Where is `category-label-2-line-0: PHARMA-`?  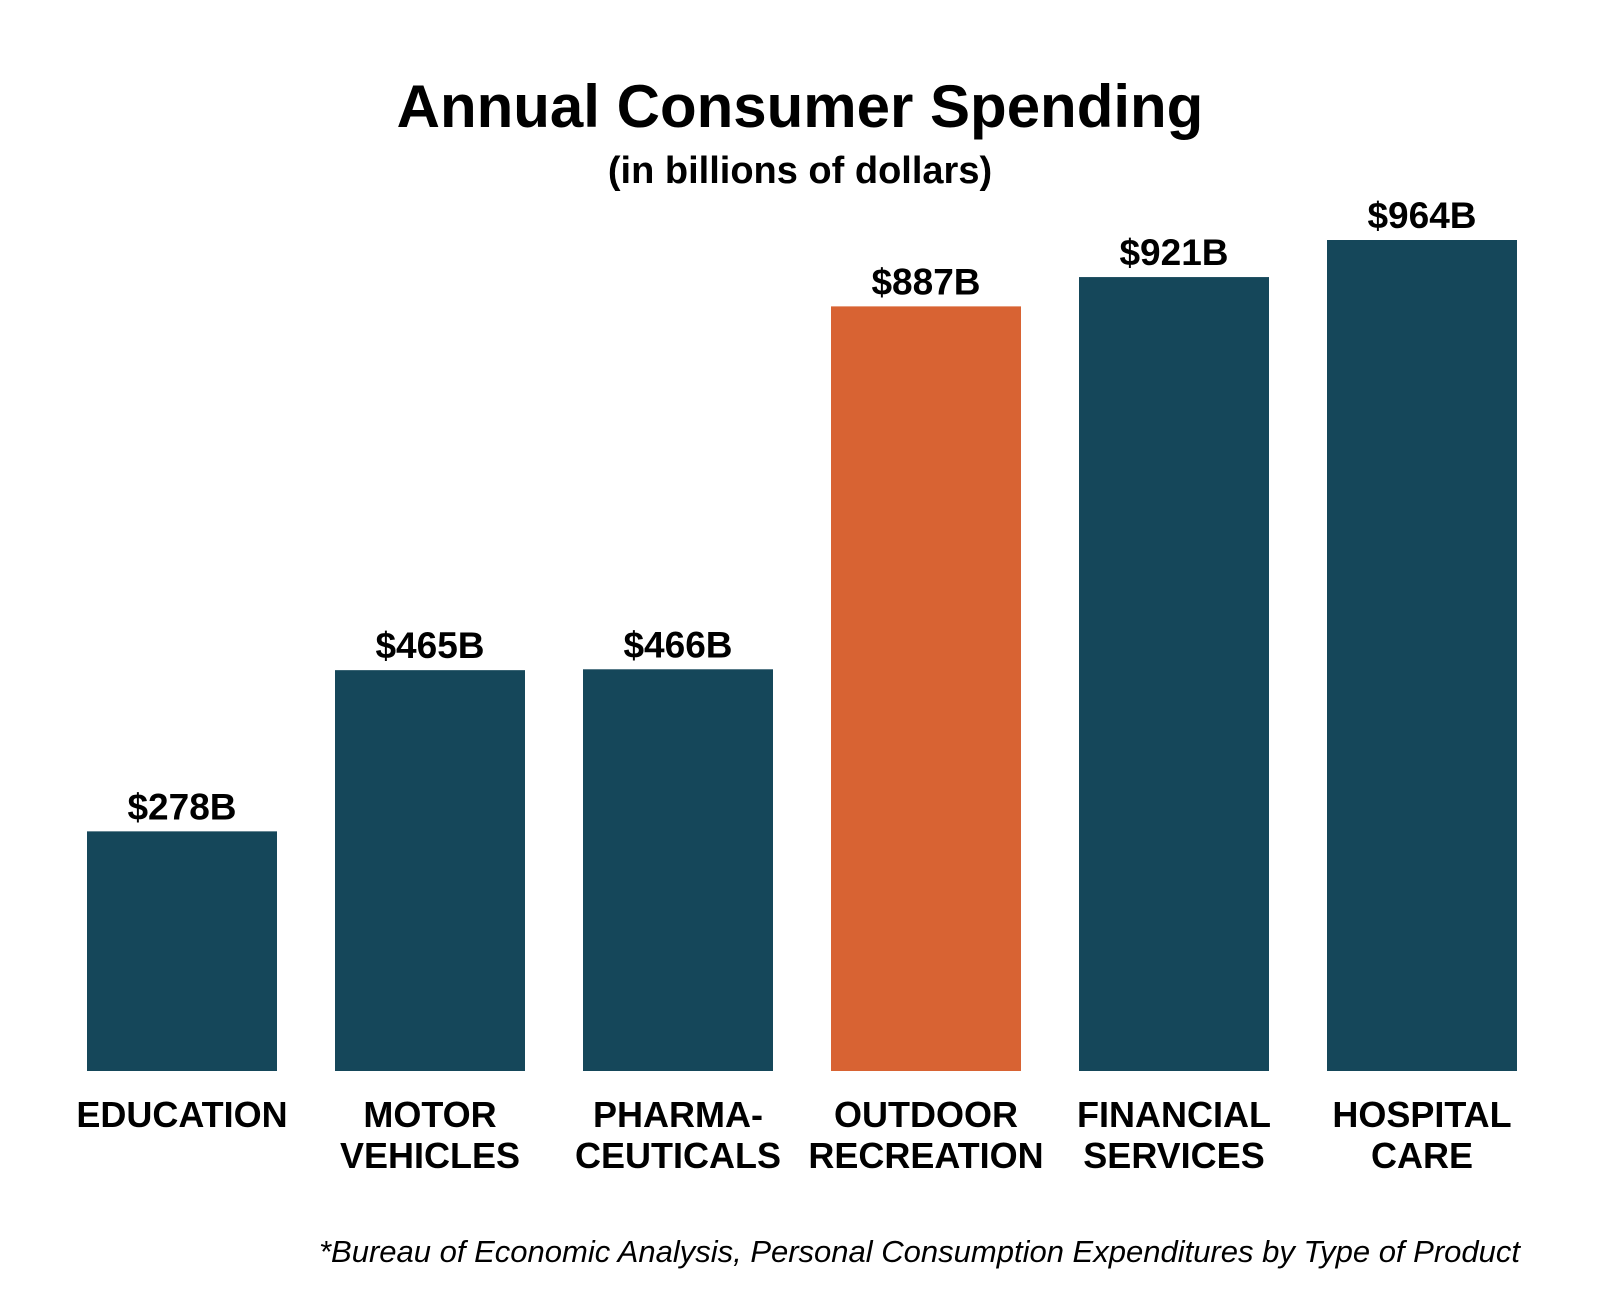 category-label-2-line-0: PHARMA- is located at coordinates (678, 1114).